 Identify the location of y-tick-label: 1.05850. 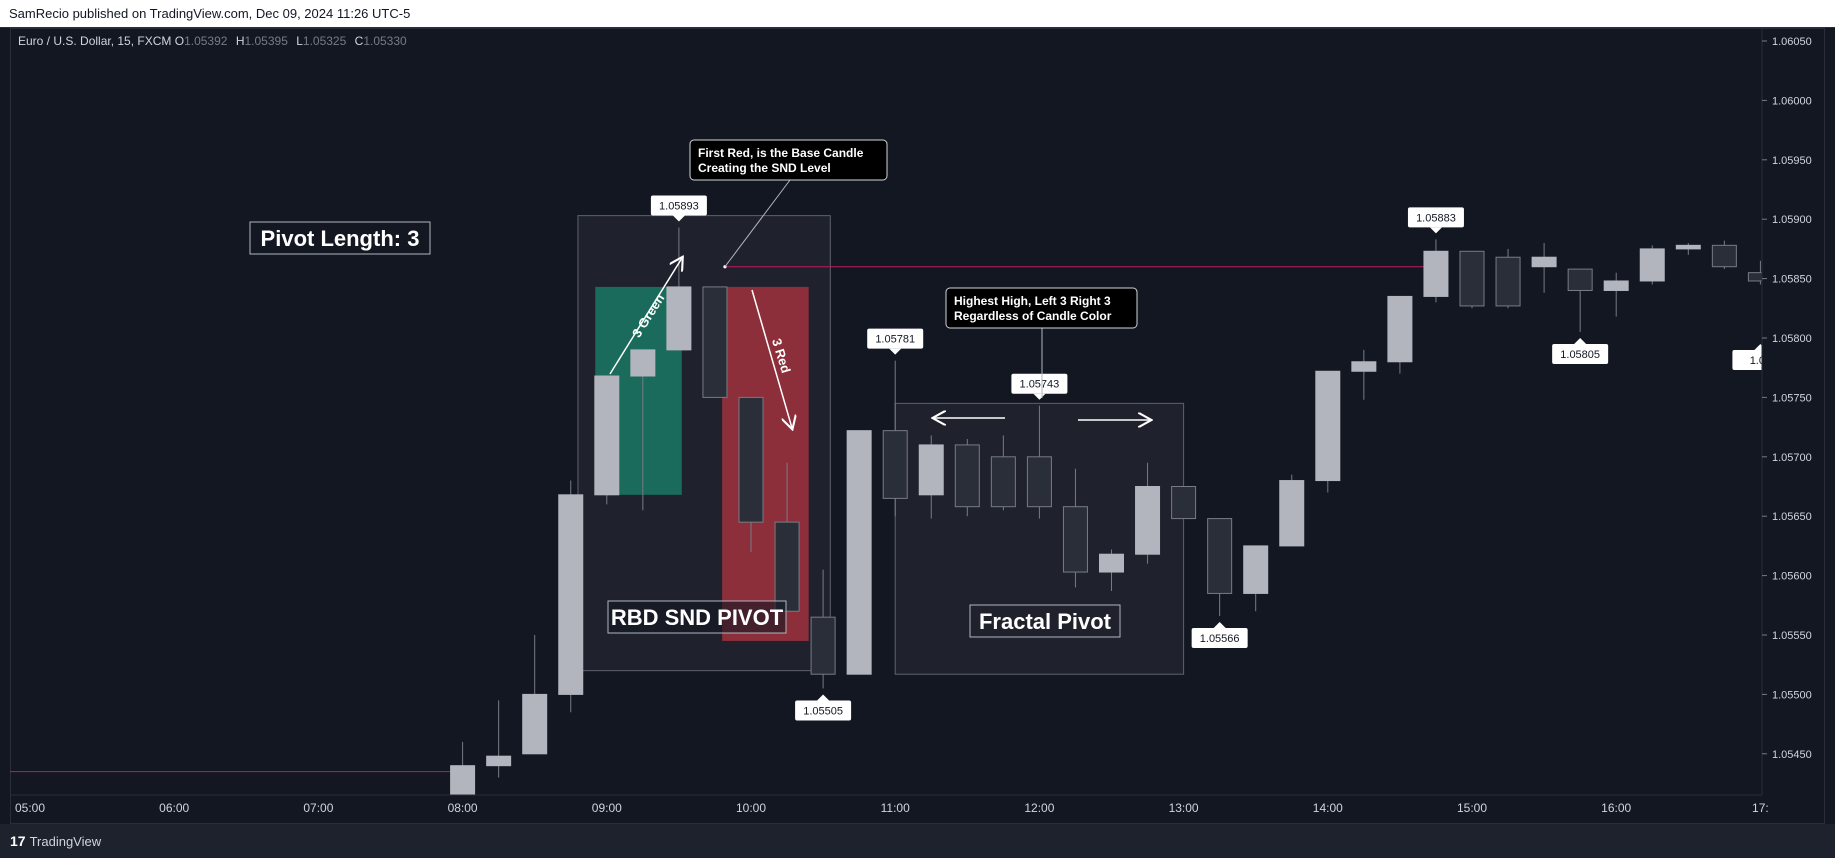
(1792, 280).